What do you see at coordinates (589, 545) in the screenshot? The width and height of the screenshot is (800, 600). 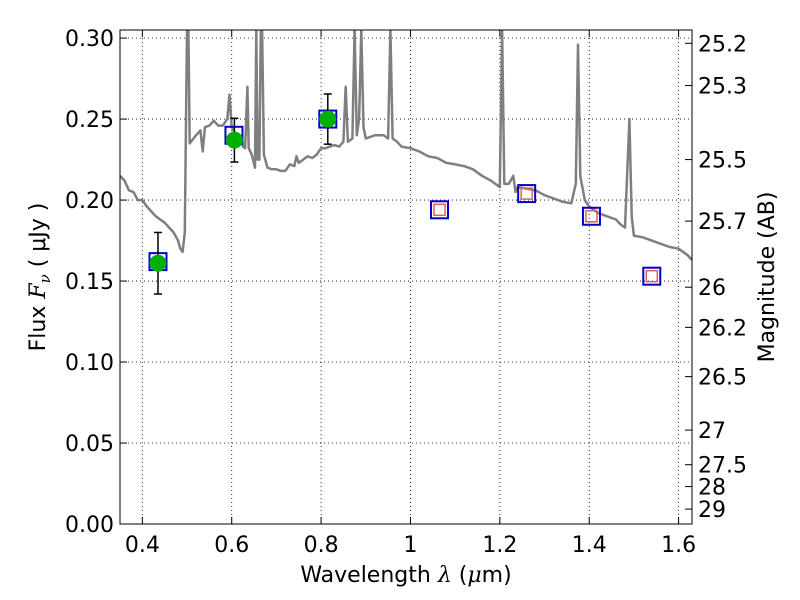 I see `x-tick-label: 1.4` at bounding box center [589, 545].